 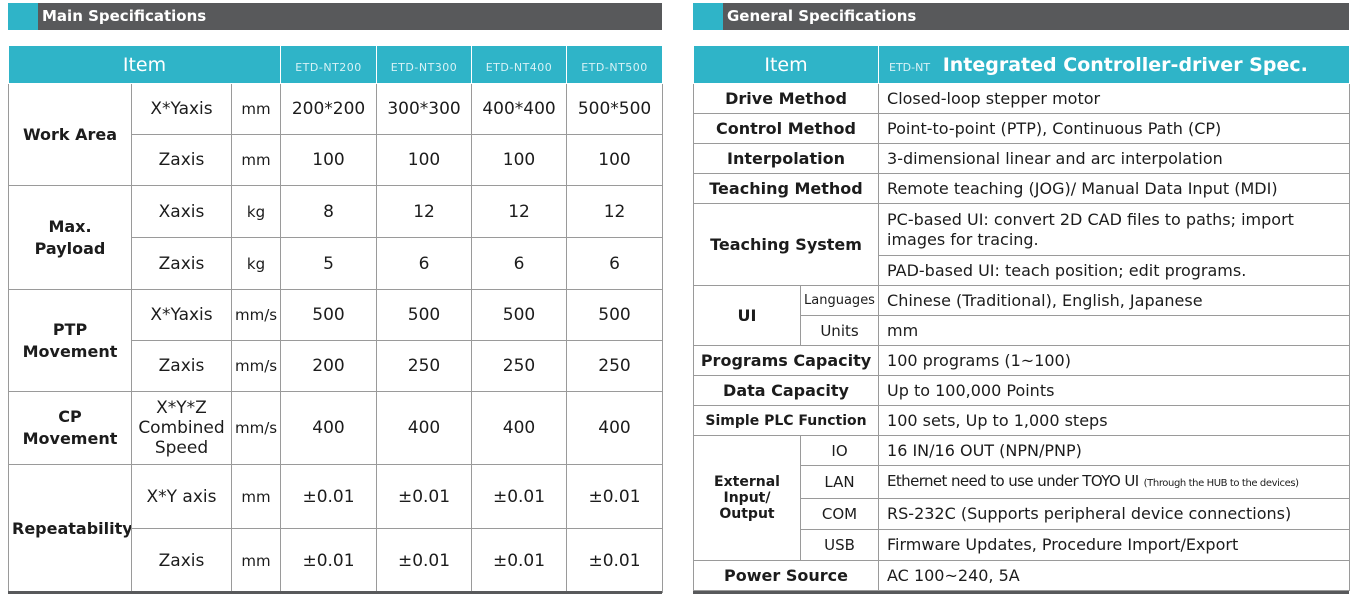 What do you see at coordinates (786, 420) in the screenshot?
I see `simple-plc-label: Simple PLC Function` at bounding box center [786, 420].